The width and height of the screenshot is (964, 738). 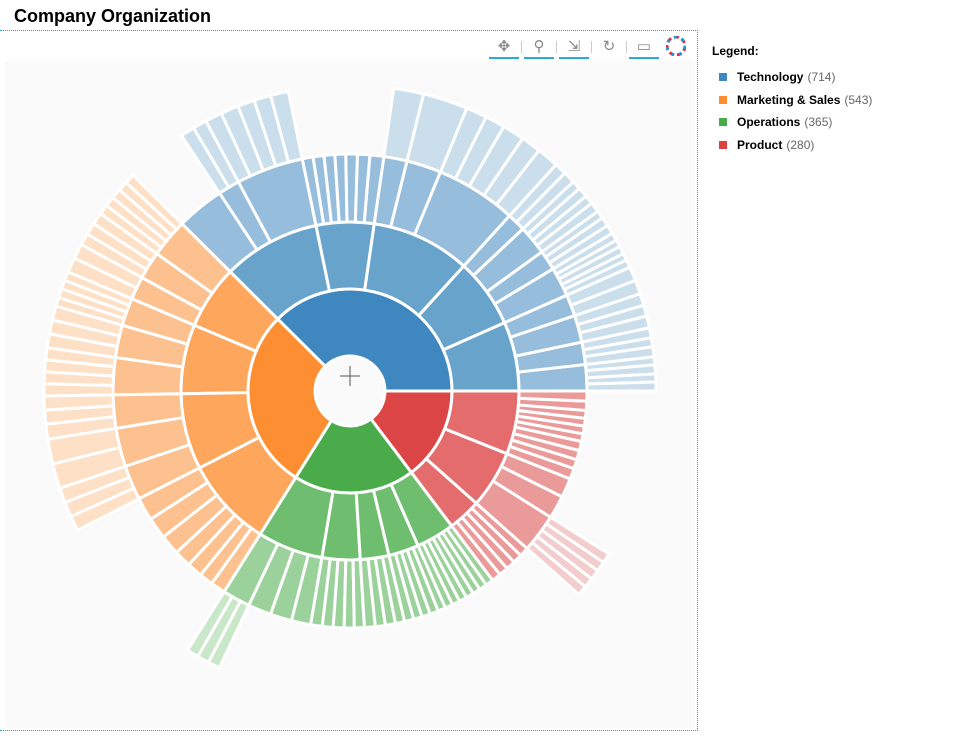 What do you see at coordinates (609, 46) in the screenshot?
I see `reset-icon: ↻` at bounding box center [609, 46].